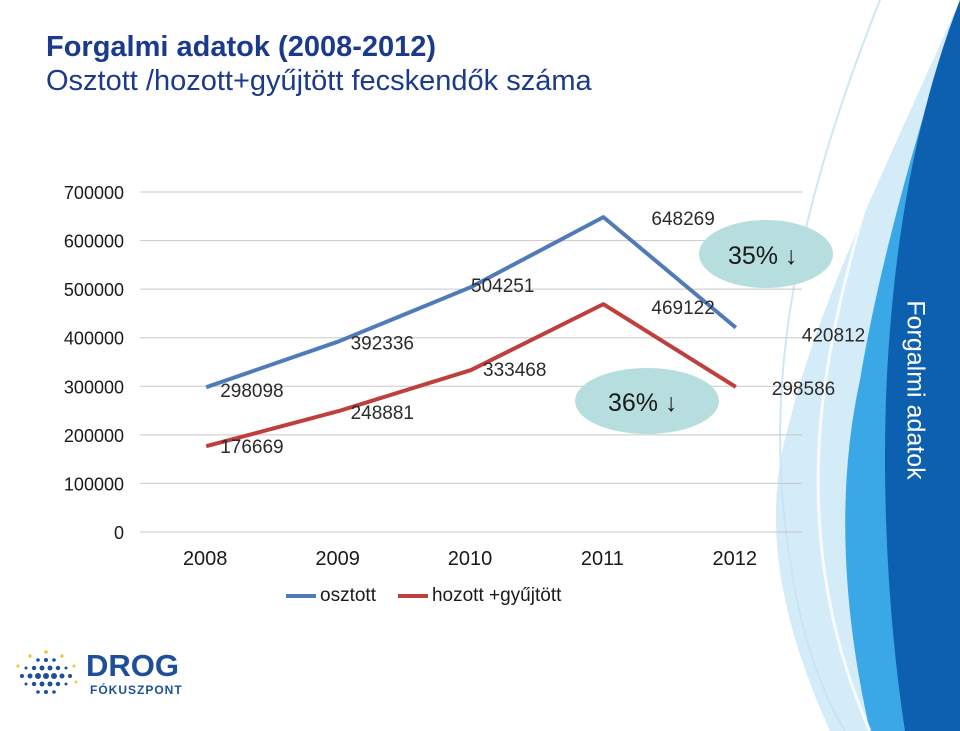  I want to click on logo-globe-icon, so click(47, 672).